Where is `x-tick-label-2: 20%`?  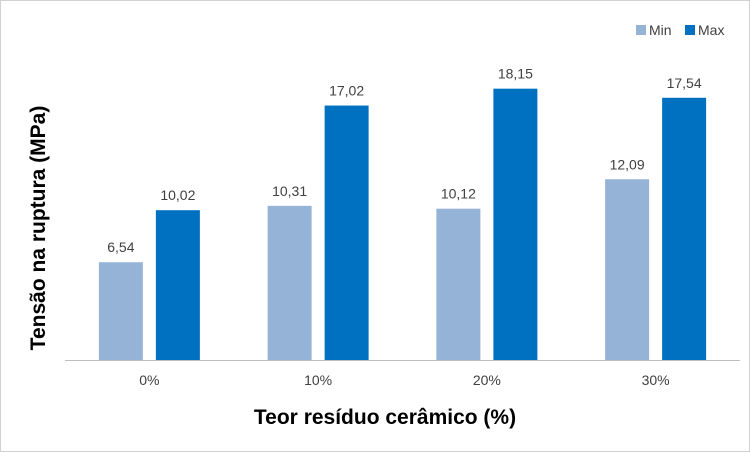
x-tick-label-2: 20% is located at coordinates (487, 380).